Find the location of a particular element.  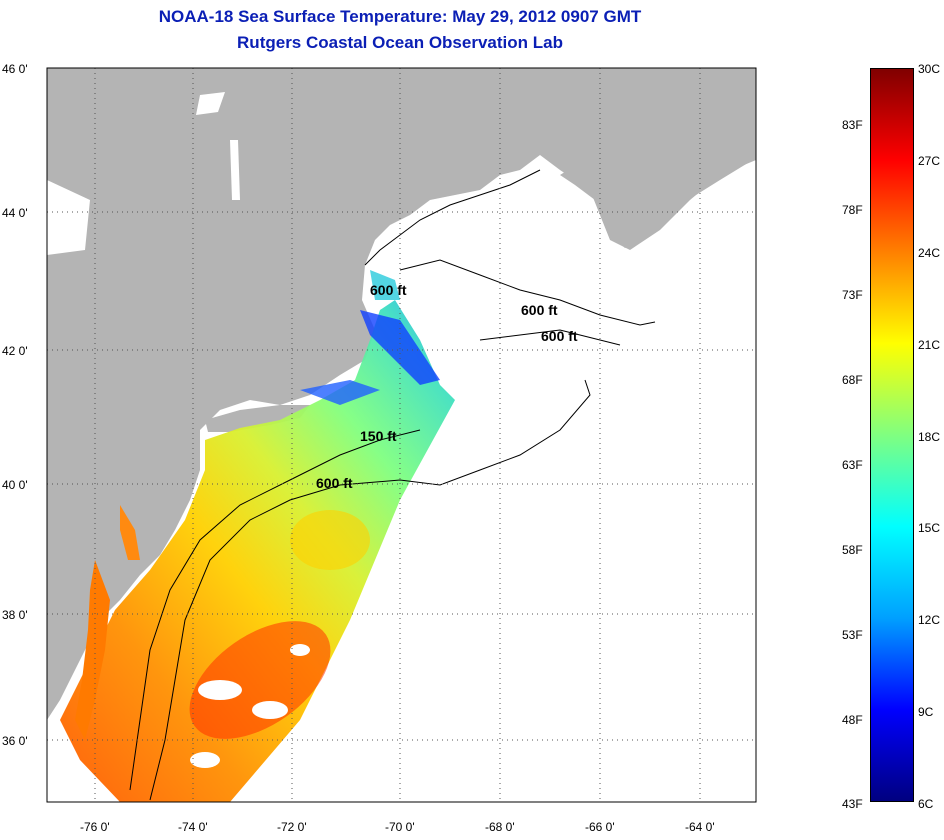

colorbar-label-f: 48F is located at coordinates (852, 720).